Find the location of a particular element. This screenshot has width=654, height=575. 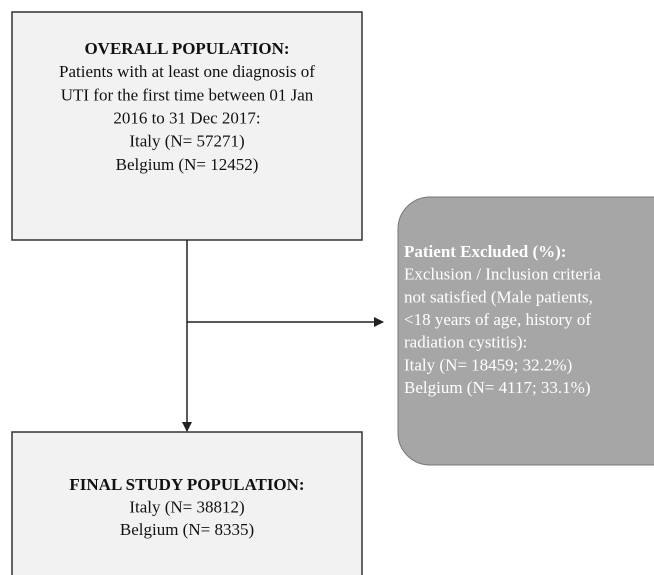

box-line: Belgium (N= 8335) is located at coordinates (187, 529).